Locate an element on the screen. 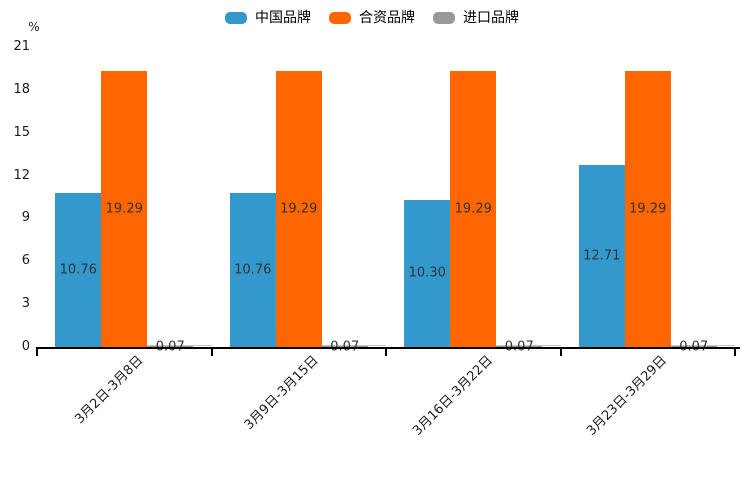 This screenshot has height=496, width=744. bar-中国品牌-1 is located at coordinates (252, 270).